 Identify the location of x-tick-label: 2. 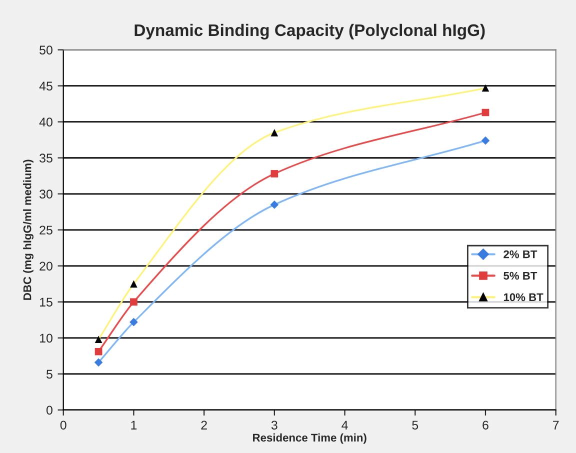
(204, 425).